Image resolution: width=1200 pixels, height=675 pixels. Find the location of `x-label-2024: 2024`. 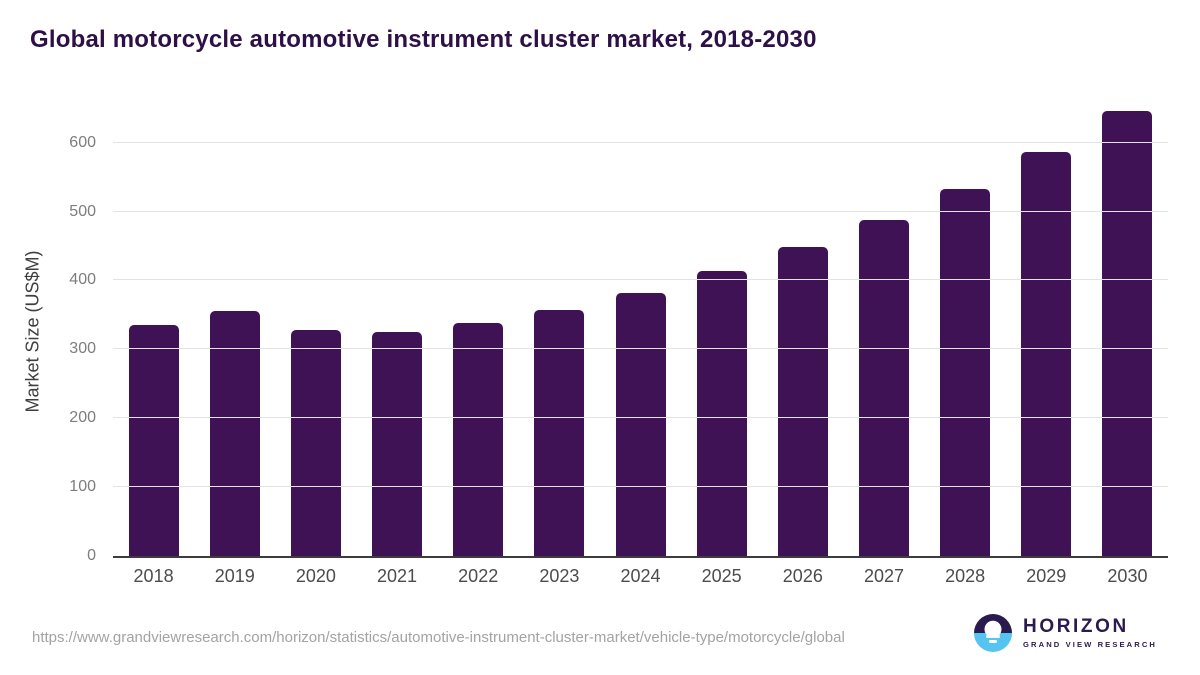

x-label-2024: 2024 is located at coordinates (640, 576).